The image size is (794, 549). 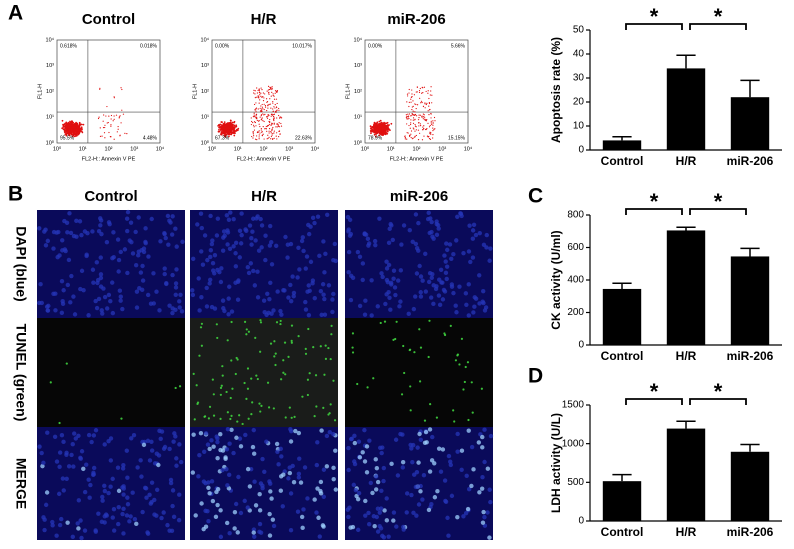 What do you see at coordinates (205, 39) in the screenshot?
I see `y-tick-label: 10⁴` at bounding box center [205, 39].